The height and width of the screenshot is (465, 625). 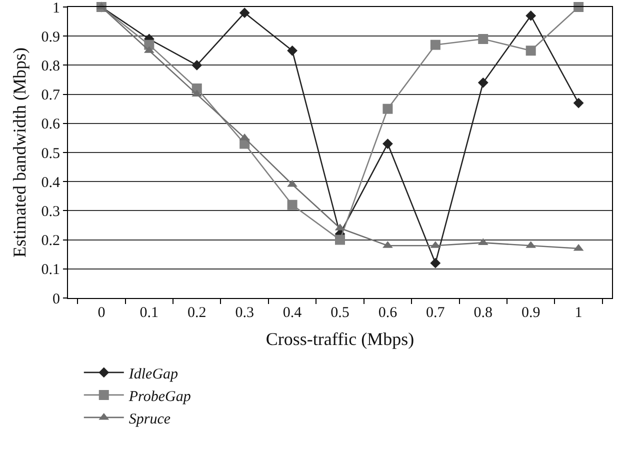 I want to click on y-tick-label: 0.1, so click(x=50, y=270).